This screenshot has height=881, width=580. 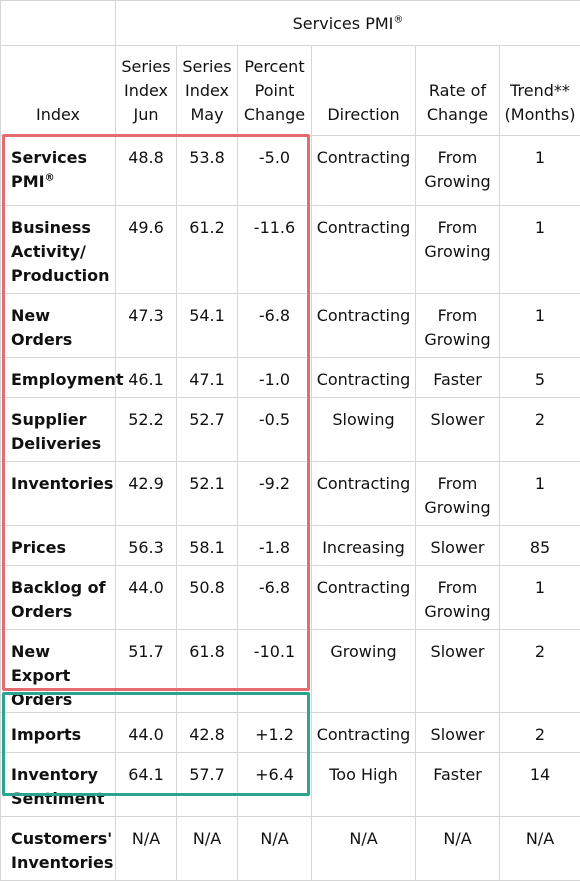 I want to click on row-index-cell: Inventories, so click(x=58, y=494).